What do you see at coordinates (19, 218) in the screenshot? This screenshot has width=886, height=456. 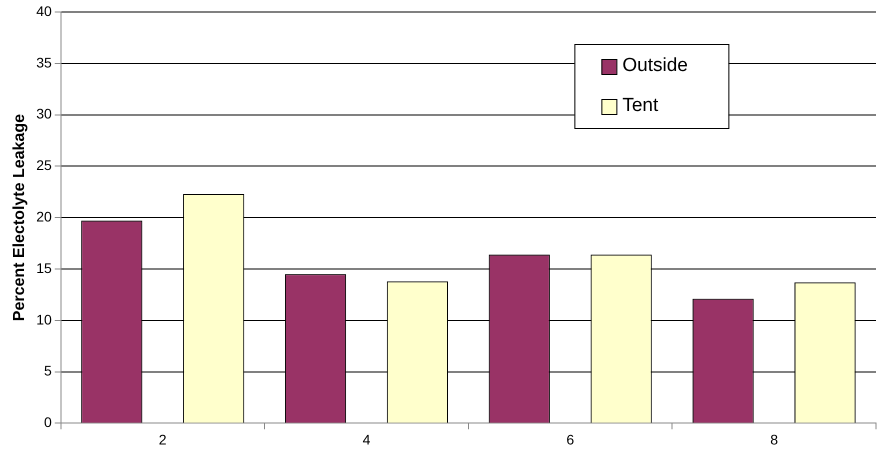 I see `y-axis-title: Percent Electolyte Leakage` at bounding box center [19, 218].